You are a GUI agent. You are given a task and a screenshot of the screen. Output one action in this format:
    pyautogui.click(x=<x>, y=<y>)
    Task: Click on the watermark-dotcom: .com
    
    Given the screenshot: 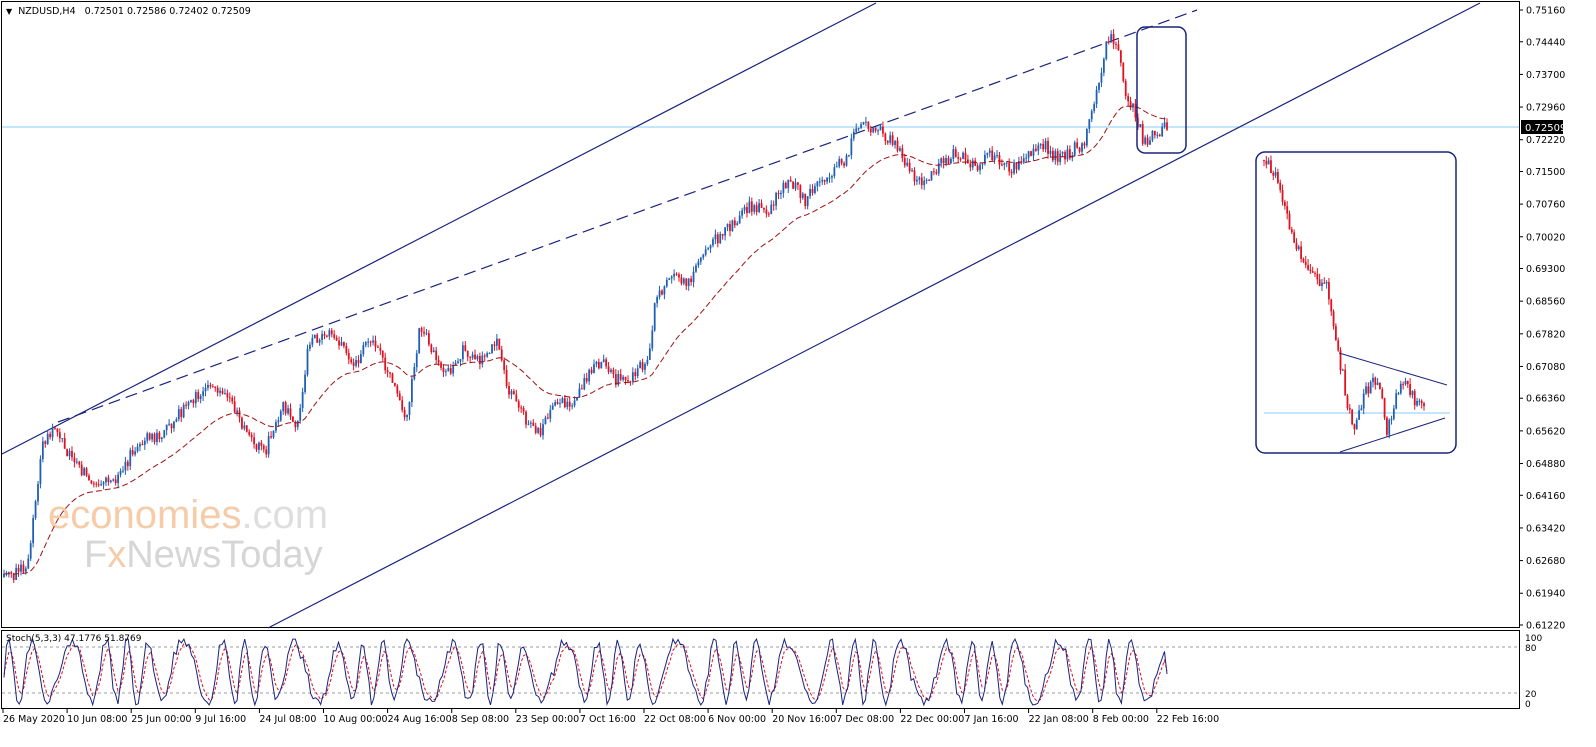 What is the action you would take?
    pyautogui.click(x=284, y=515)
    